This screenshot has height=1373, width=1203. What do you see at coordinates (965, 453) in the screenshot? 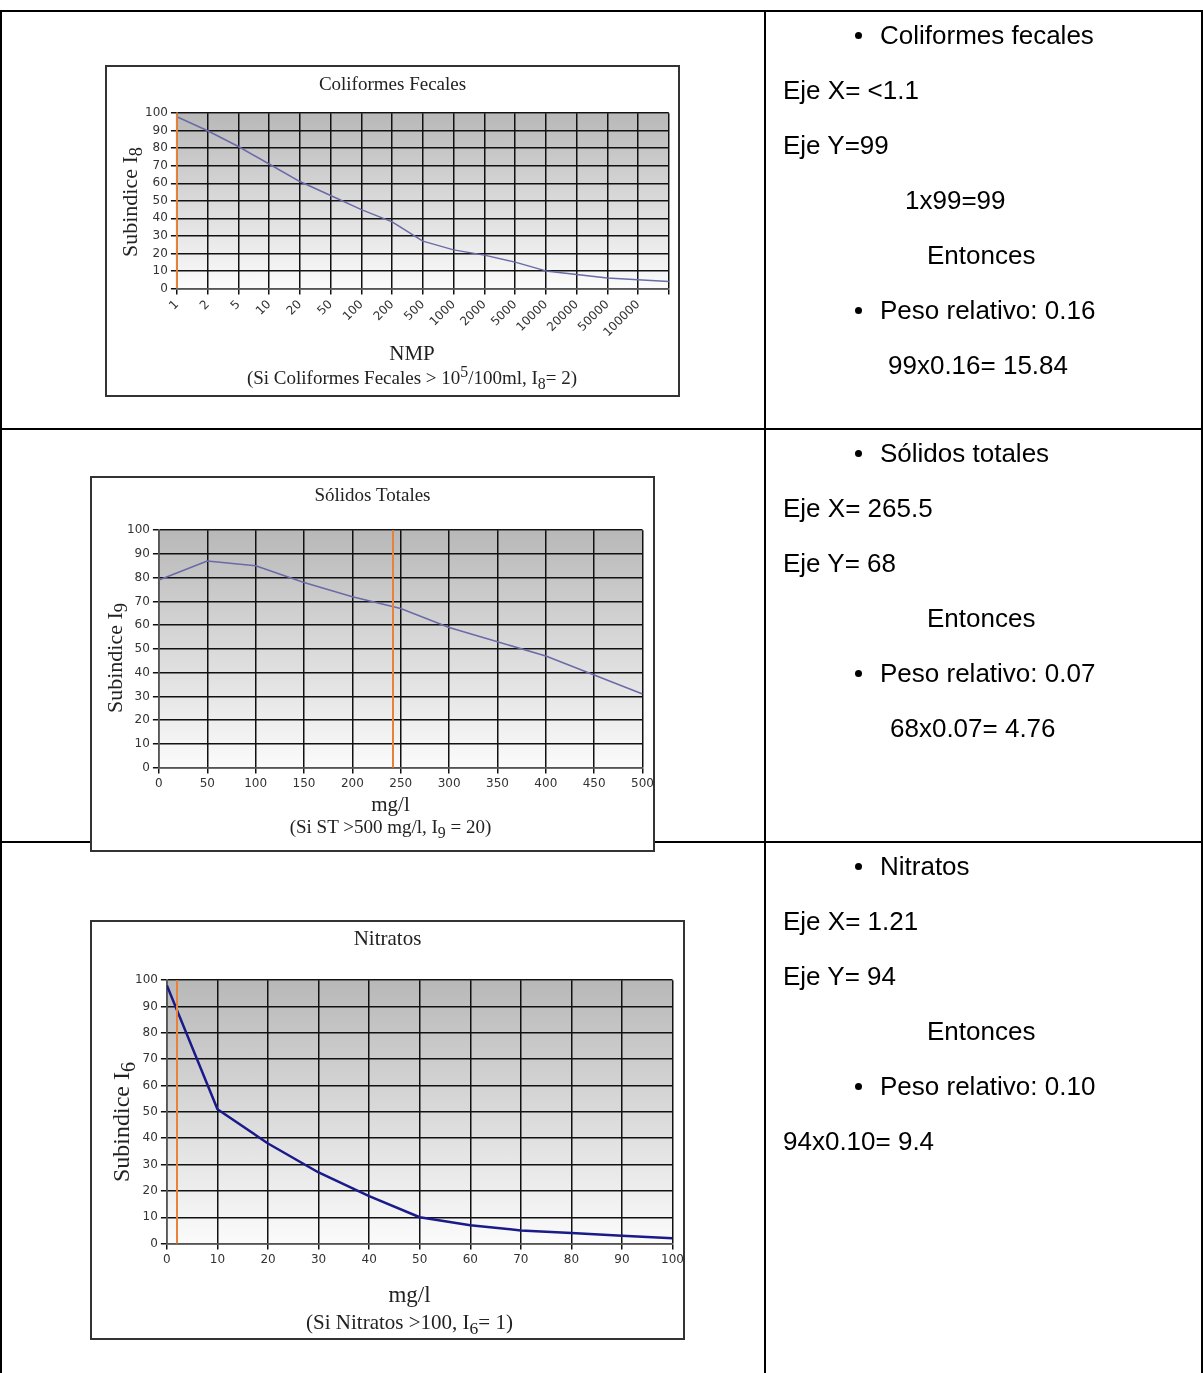
I see `text: Sólidos totales` at bounding box center [965, 453].